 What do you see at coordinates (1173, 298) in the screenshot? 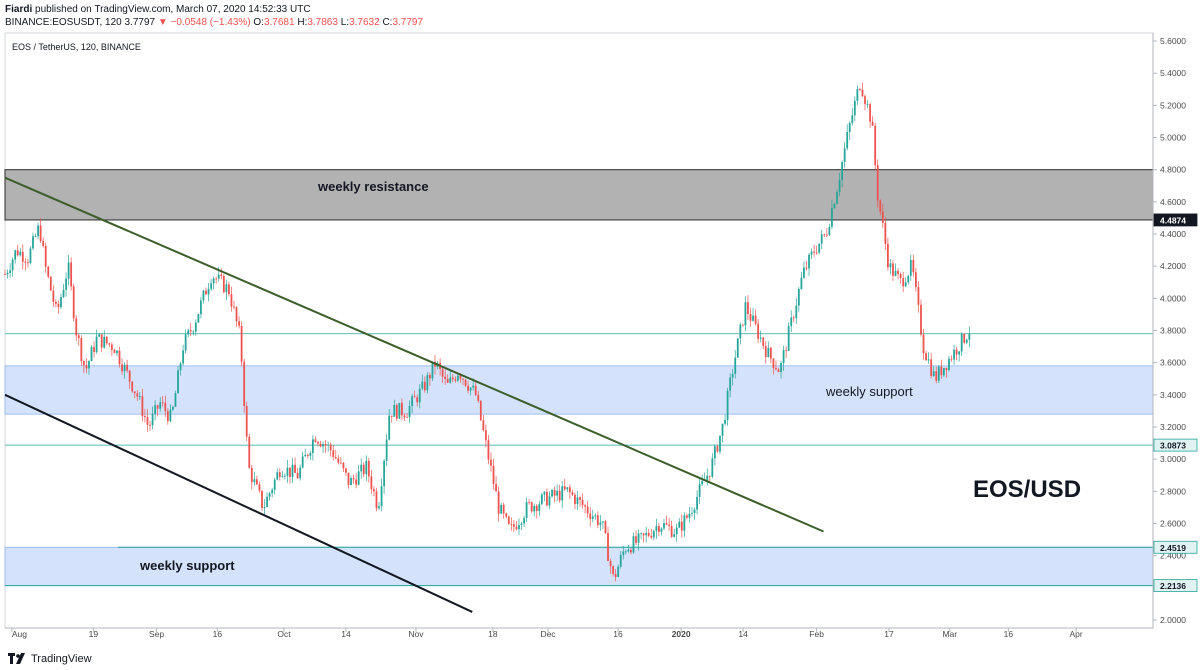
I see `y-tick-label: 4.0000` at bounding box center [1173, 298].